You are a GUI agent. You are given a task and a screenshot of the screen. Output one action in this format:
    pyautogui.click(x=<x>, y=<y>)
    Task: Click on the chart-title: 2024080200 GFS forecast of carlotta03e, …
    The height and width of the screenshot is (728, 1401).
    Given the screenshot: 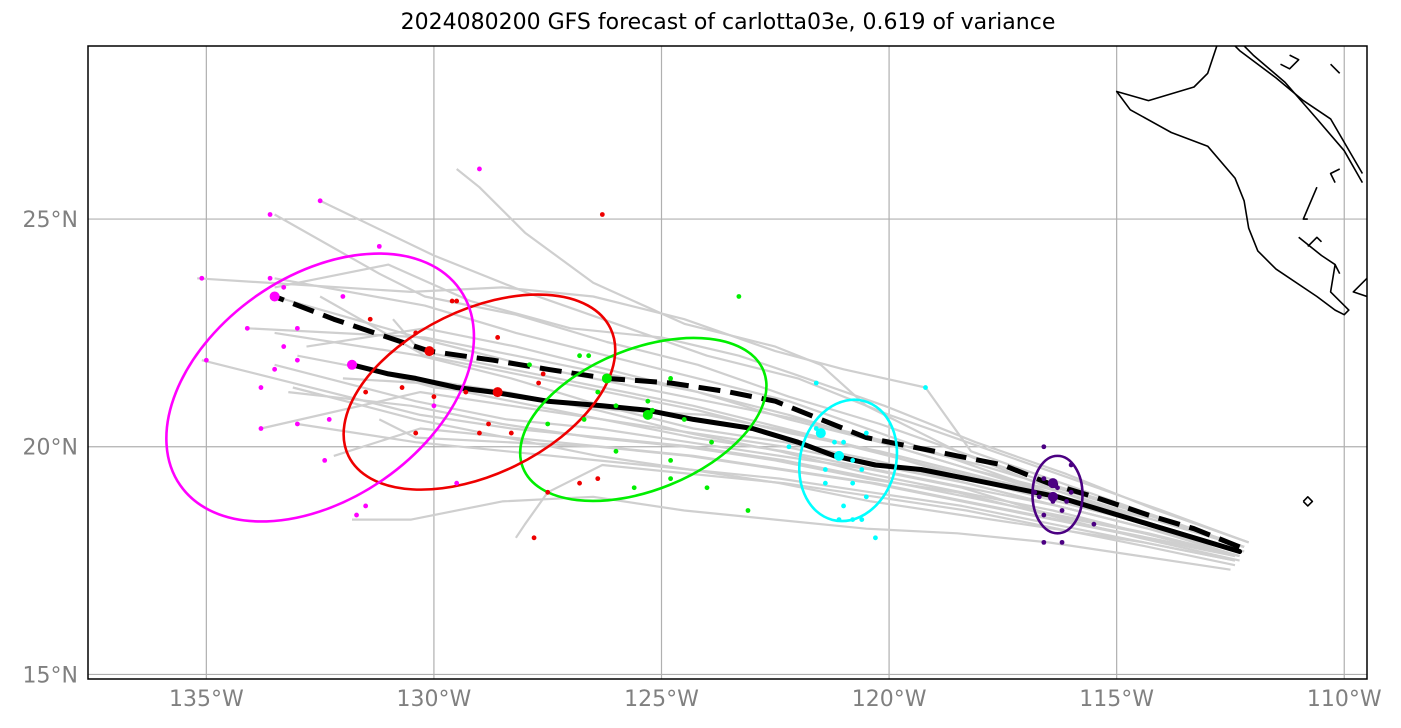 What is the action you would take?
    pyautogui.click(x=728, y=22)
    